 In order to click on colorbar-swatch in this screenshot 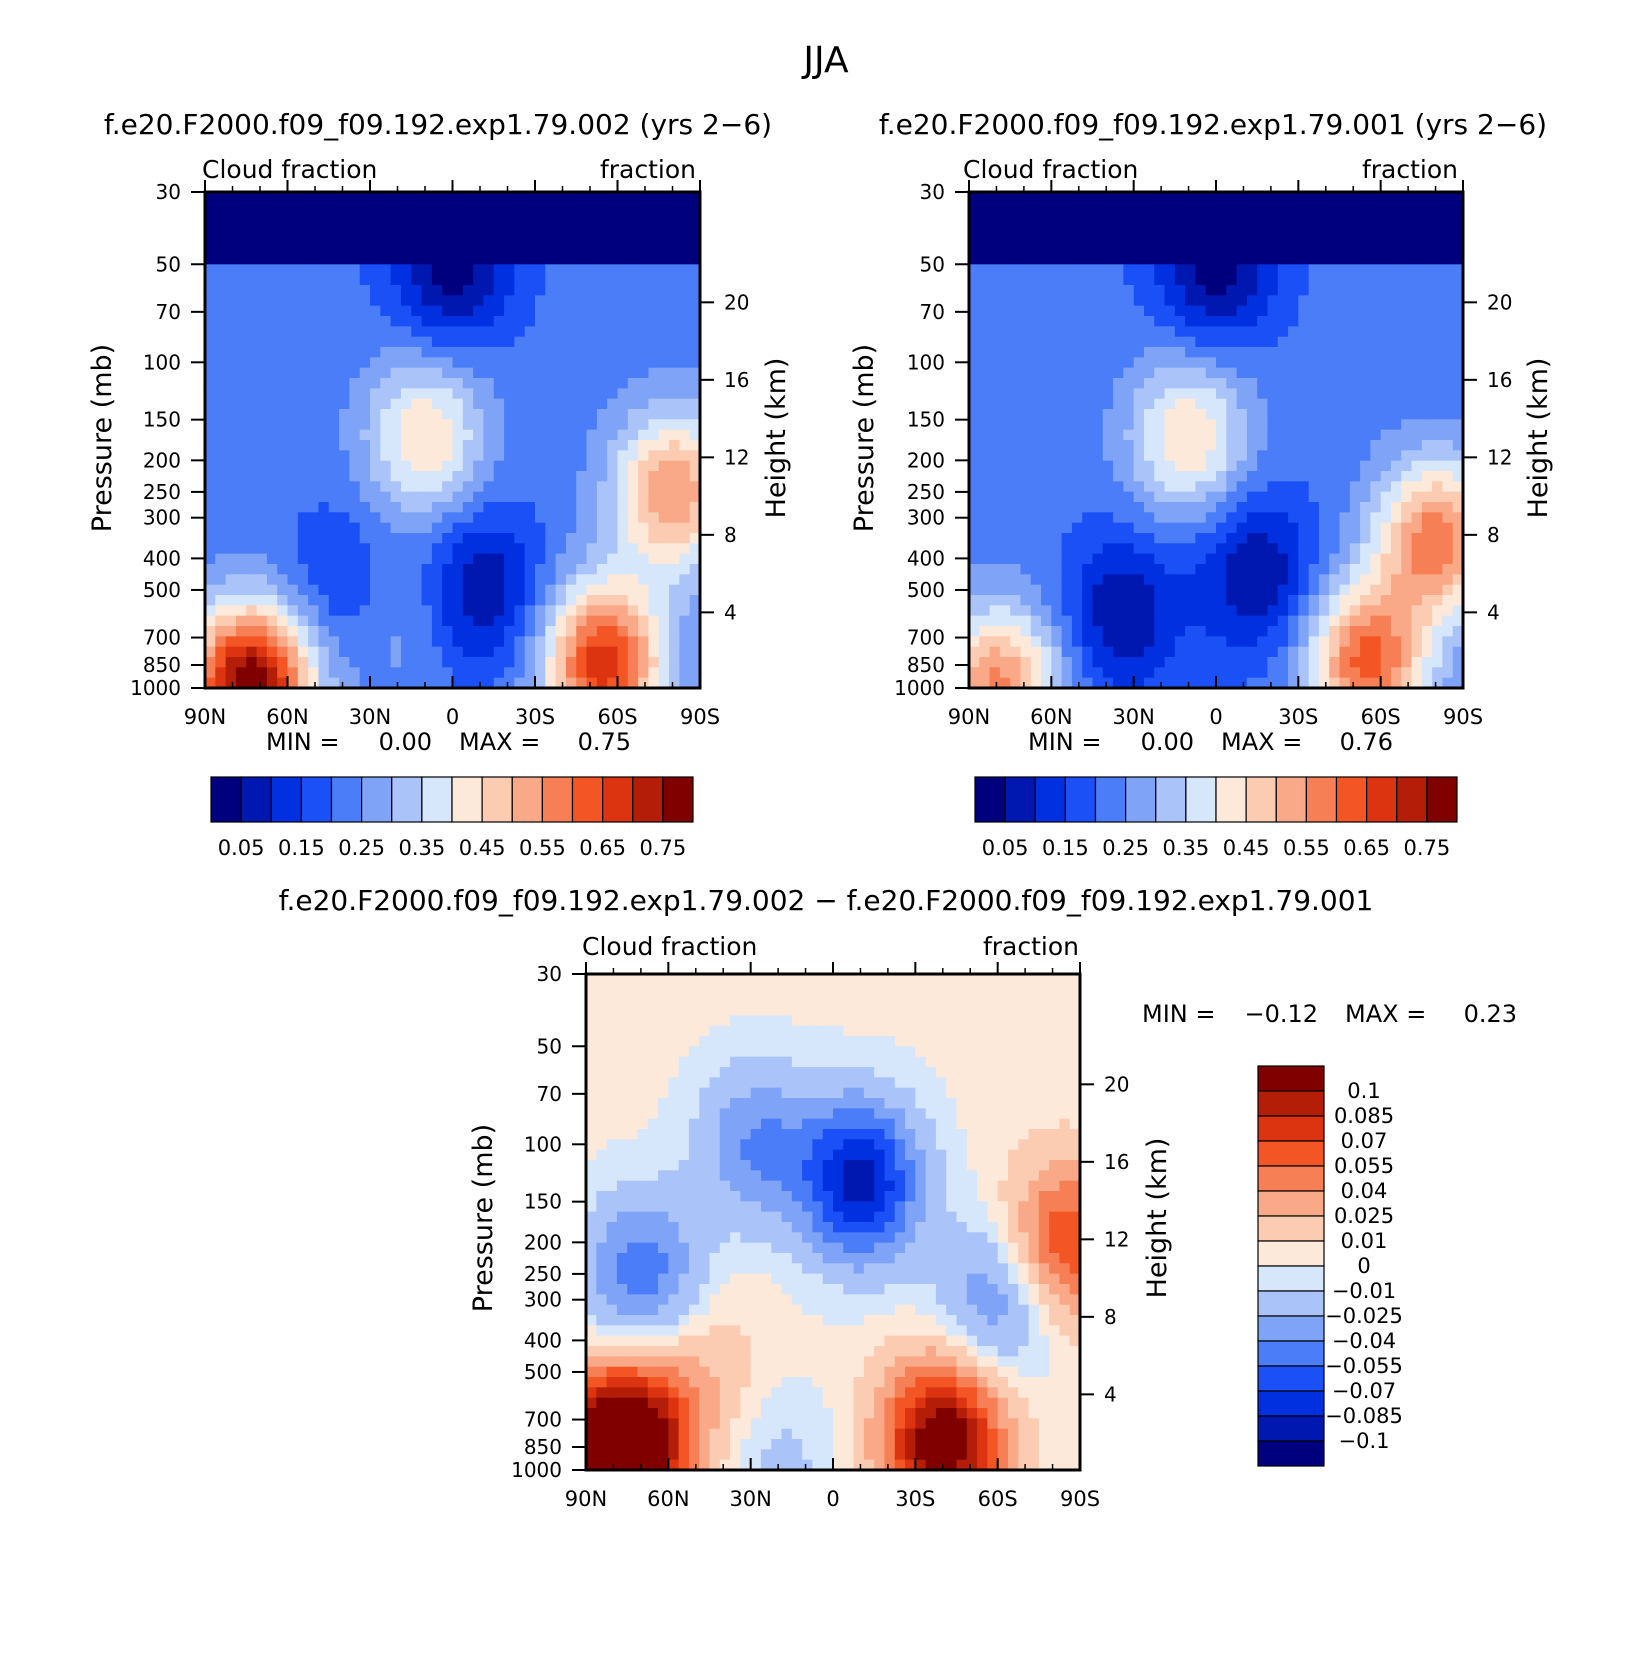, I will do `click(587, 799)`.